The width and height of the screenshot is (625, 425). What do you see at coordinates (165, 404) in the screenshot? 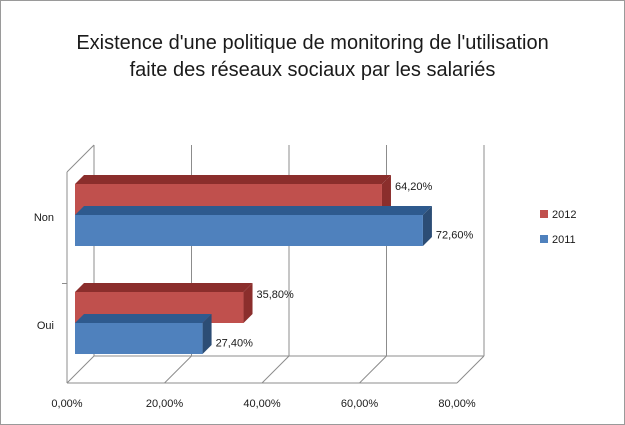
I see `x-tick-label-1: 20,00%` at bounding box center [165, 404].